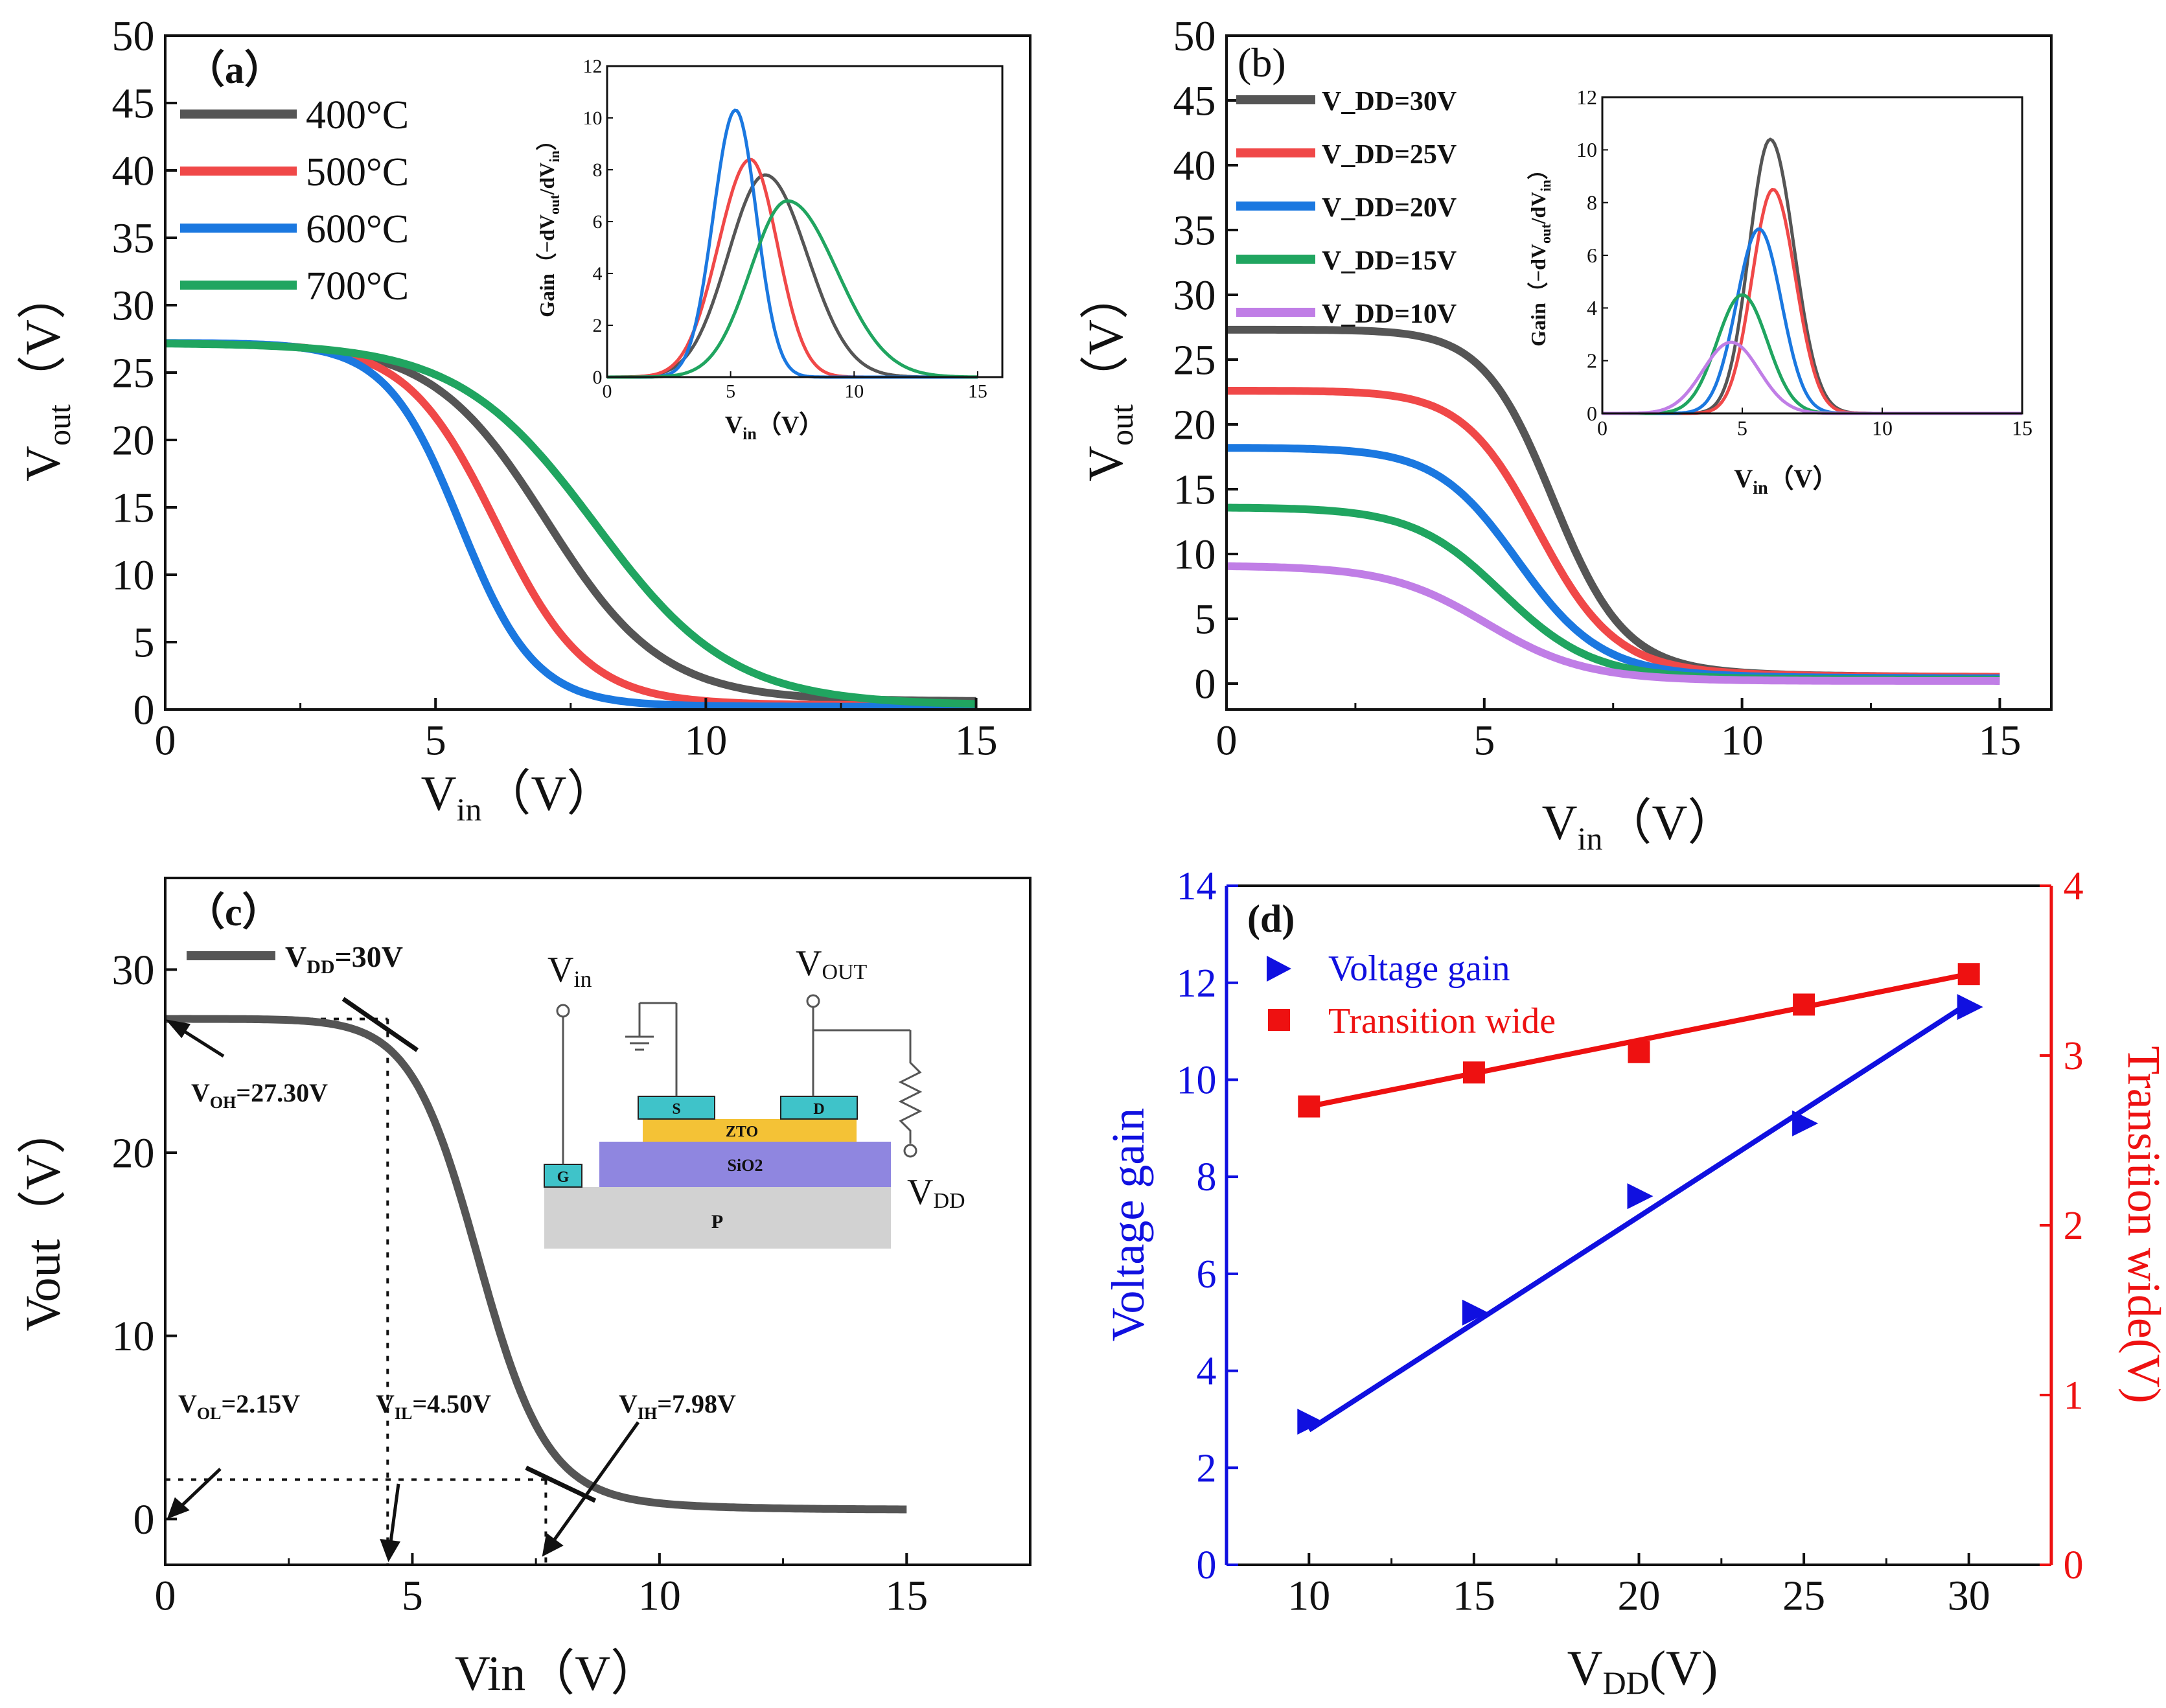  What do you see at coordinates (1227, 740) in the screenshot?
I see `panel-b-xlabel-0: 0` at bounding box center [1227, 740].